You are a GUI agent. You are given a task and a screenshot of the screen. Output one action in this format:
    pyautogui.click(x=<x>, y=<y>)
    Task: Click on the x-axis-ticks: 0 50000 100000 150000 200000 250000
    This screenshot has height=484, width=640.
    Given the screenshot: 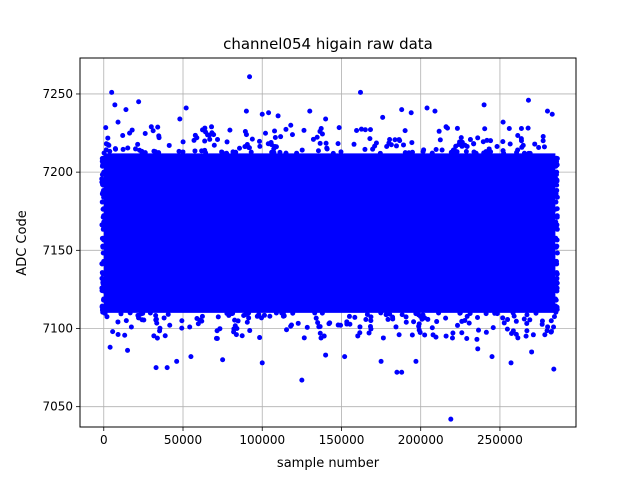 What is the action you would take?
    pyautogui.click(x=311, y=437)
    